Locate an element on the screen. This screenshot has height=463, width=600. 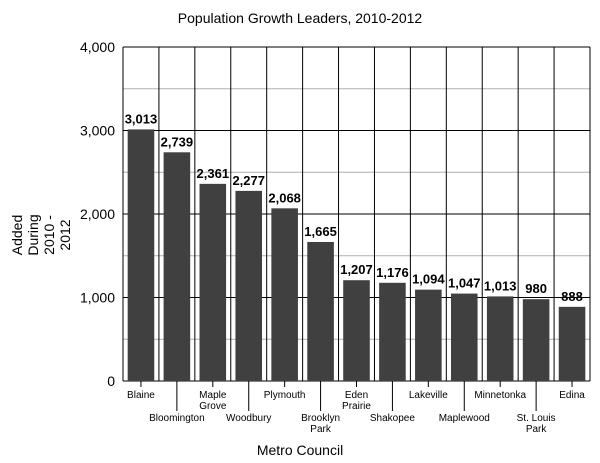
data-label: 1,013 is located at coordinates (500, 285).